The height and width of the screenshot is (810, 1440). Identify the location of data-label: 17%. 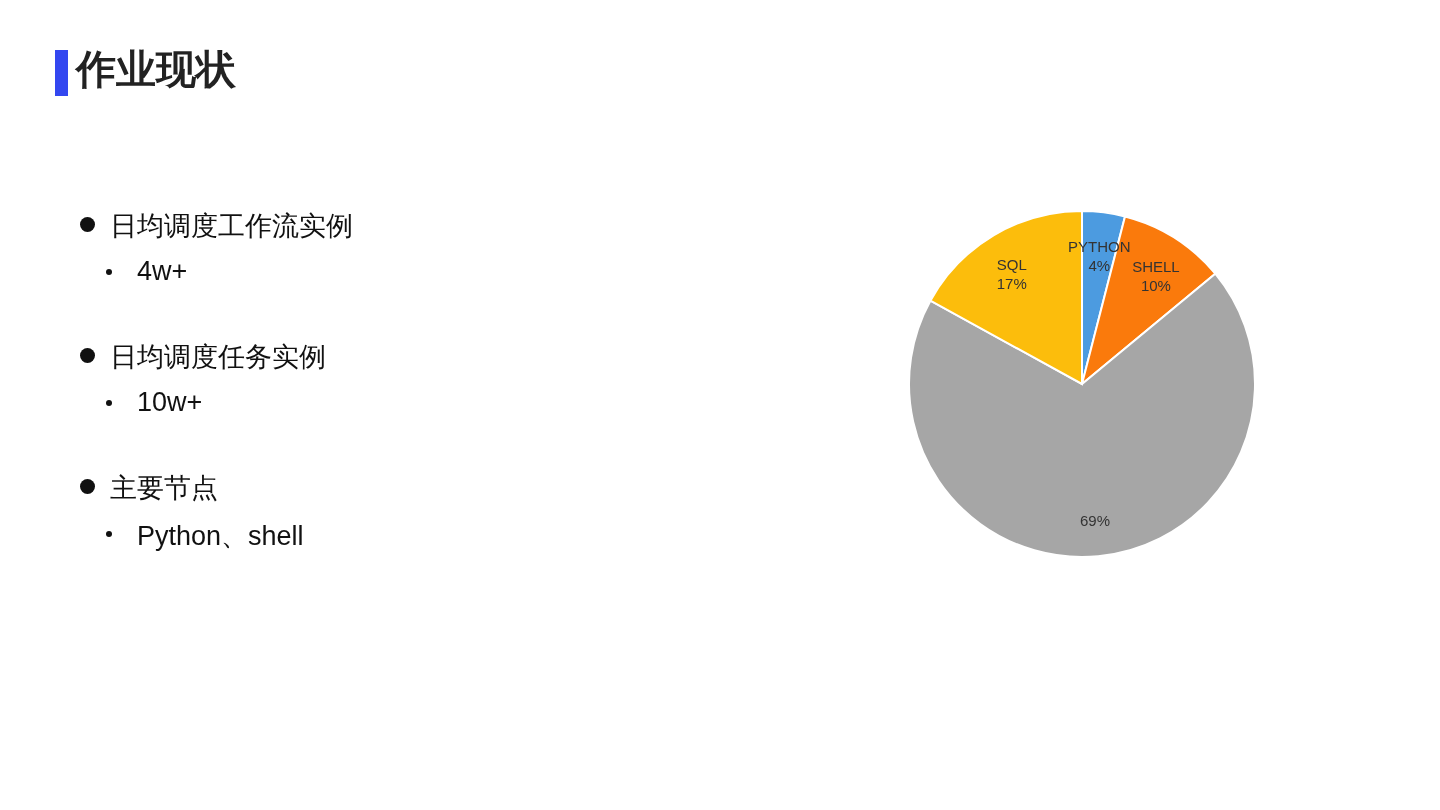
(1011, 284).